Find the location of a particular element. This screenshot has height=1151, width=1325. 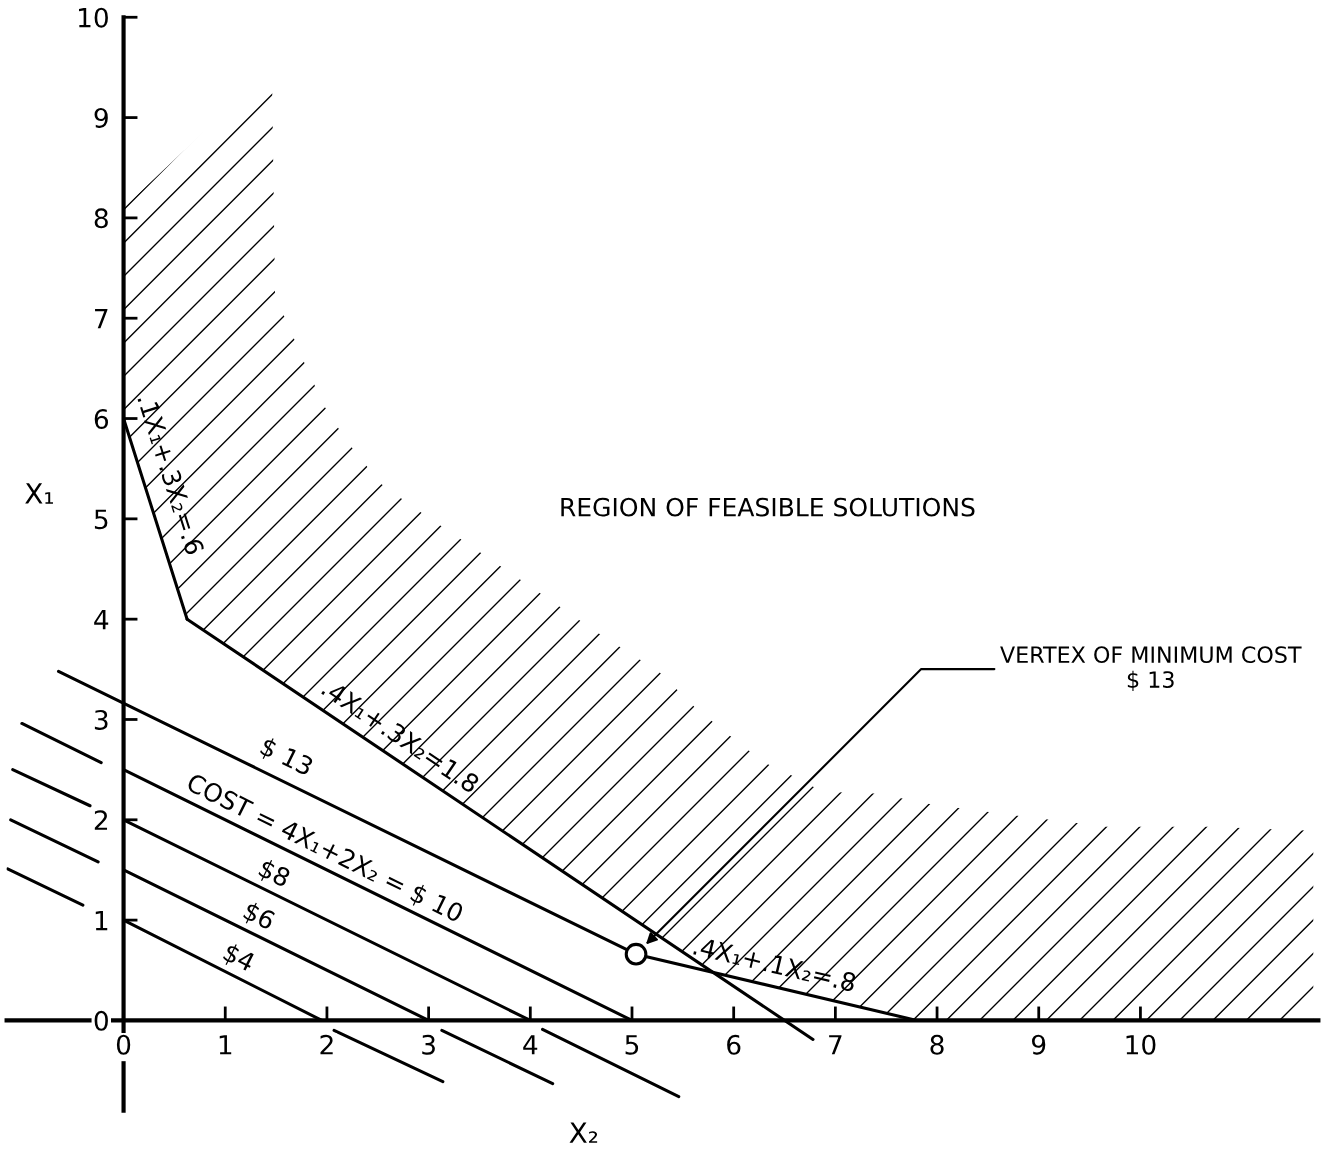

y-tick-label: 6 is located at coordinates (101, 418).